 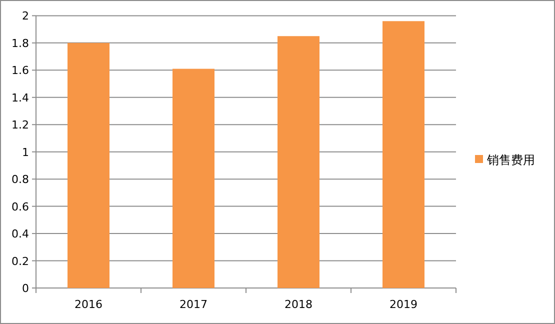 What do you see at coordinates (20, 234) in the screenshot?
I see `y-tick-label: 0.4` at bounding box center [20, 234].